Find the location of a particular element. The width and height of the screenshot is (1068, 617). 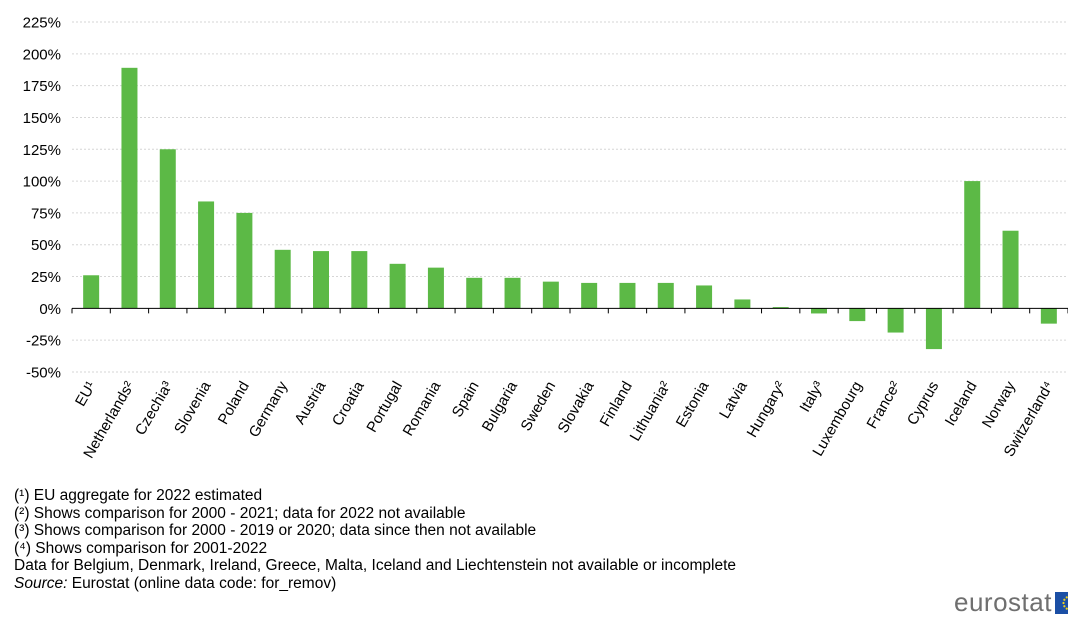

x-tick-label: Austria is located at coordinates (310, 402).